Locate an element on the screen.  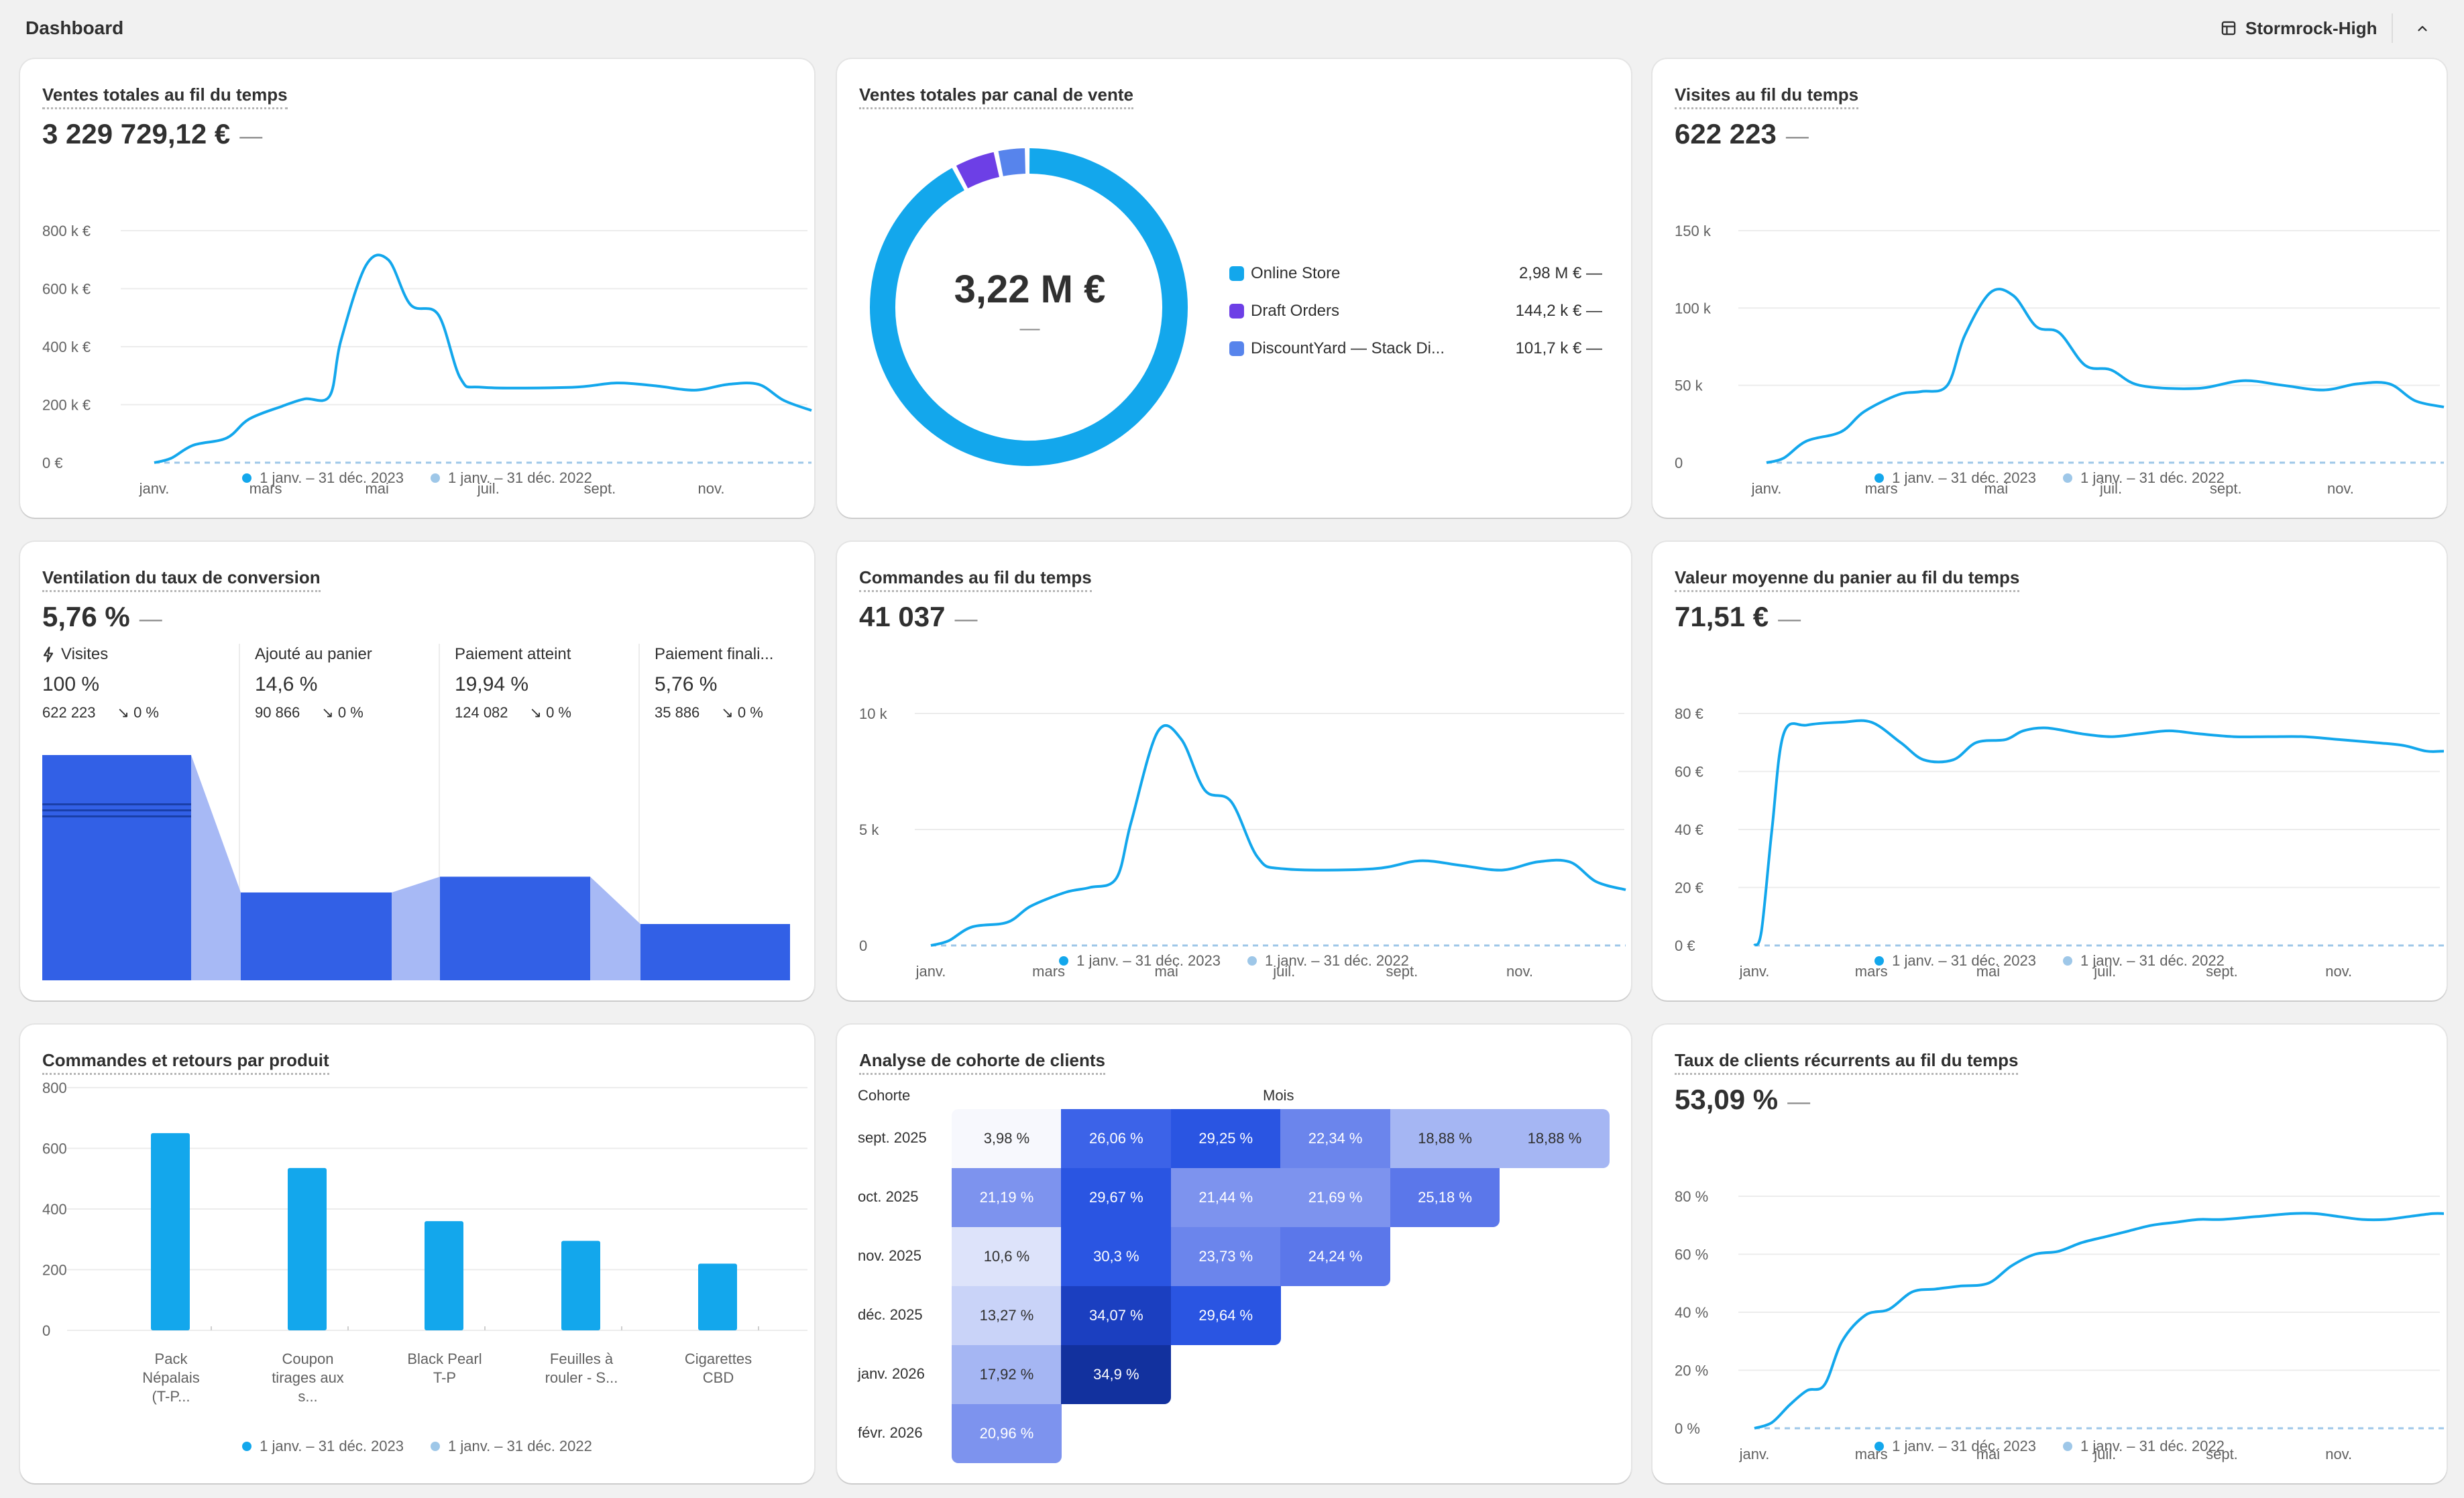
channel-legend-row: Draft Orders 144,2 k € — is located at coordinates (1415, 311).